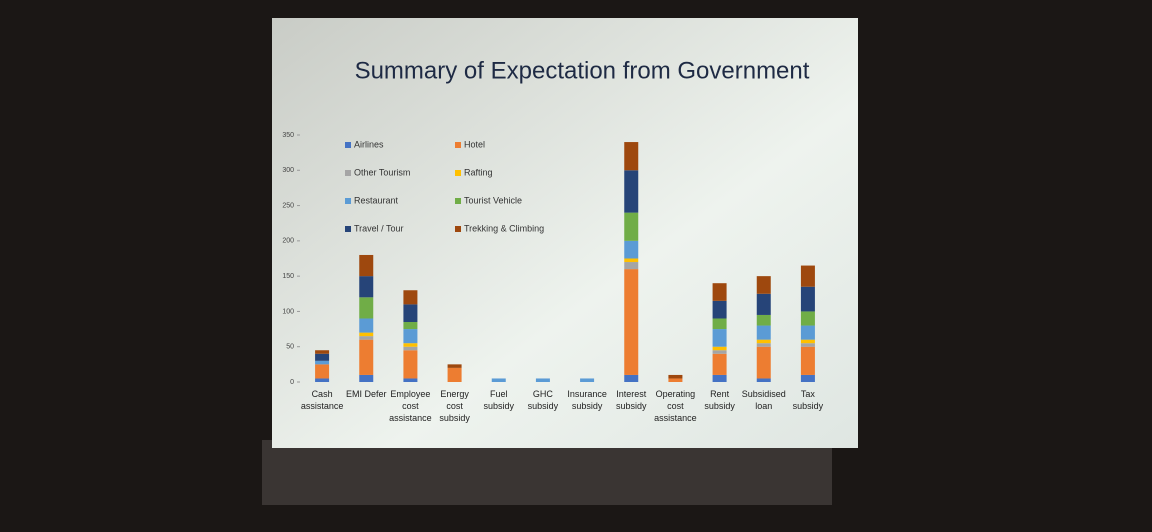  Describe the element at coordinates (504, 228) in the screenshot. I see `legend-label: Trekking & Climbing` at that location.